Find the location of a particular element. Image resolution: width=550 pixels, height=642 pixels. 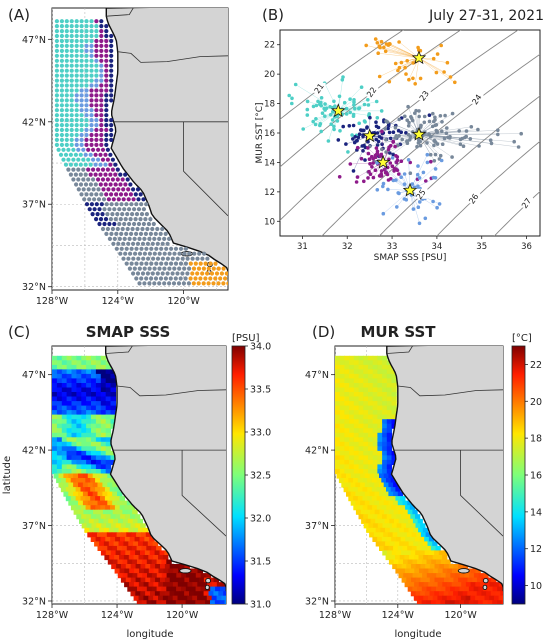

panel-c-y-axis-label: latitude is located at coordinates (7, 475).